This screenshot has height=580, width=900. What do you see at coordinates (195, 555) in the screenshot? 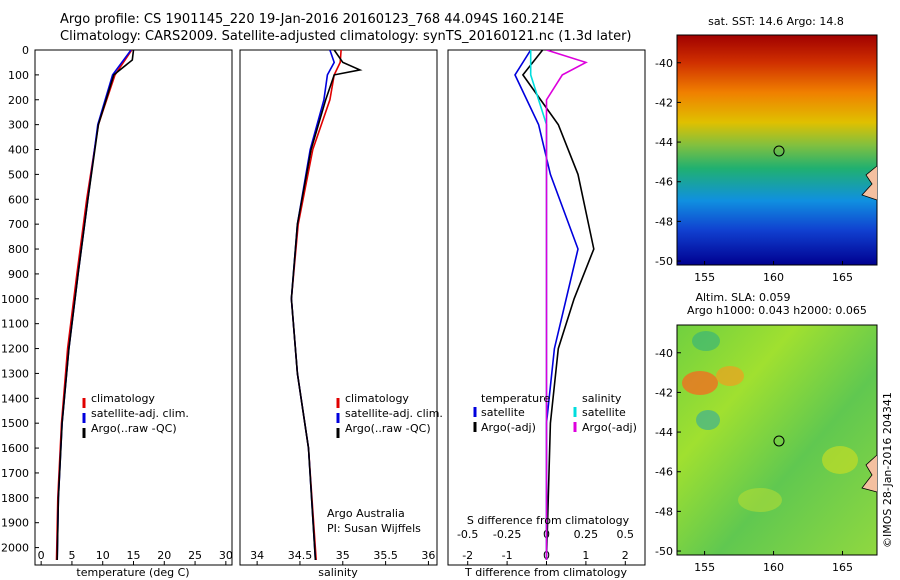
I see `x-tick-label: 25` at bounding box center [195, 555].